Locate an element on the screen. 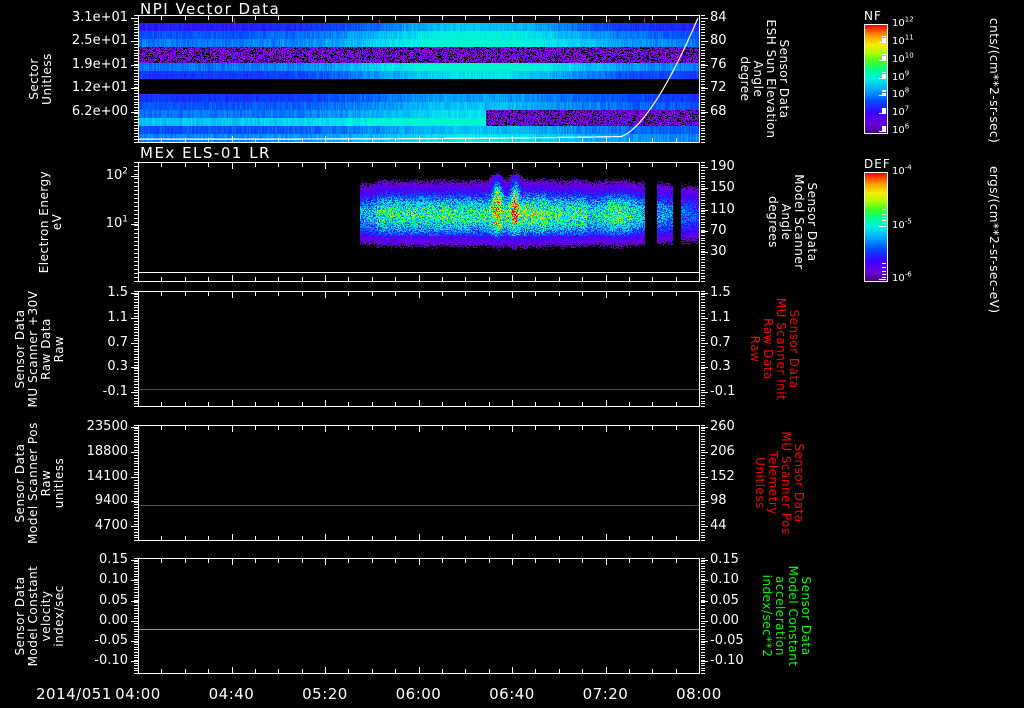 The image size is (1024, 708). panel-2-ylabel-left-0: 102 is located at coordinates (116, 174).